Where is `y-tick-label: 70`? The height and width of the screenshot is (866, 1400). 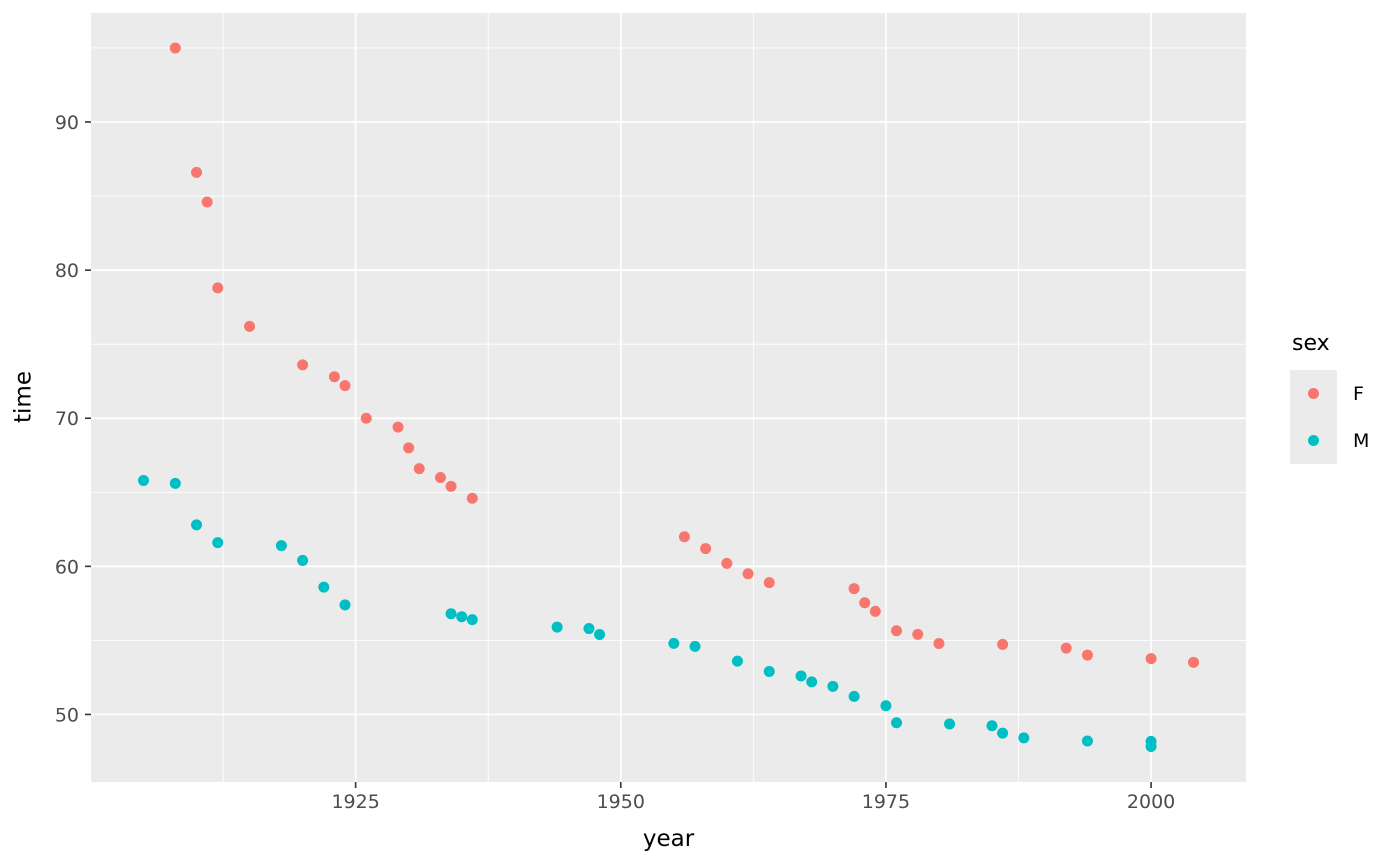
y-tick-label: 70 is located at coordinates (67, 419).